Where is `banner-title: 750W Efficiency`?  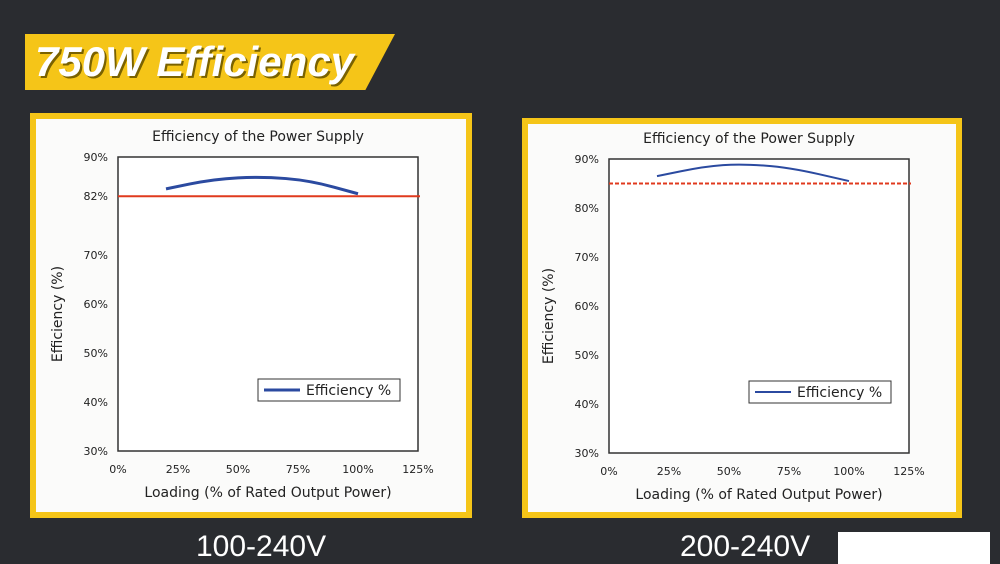
banner-title: 750W Efficiency is located at coordinates (195, 61).